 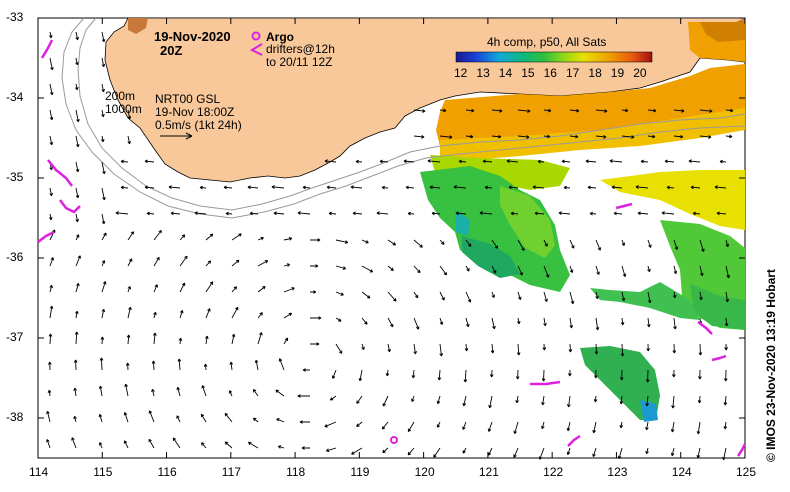 I want to click on drifters-legend-label-2: to 20/11 12Z, so click(x=299, y=62).